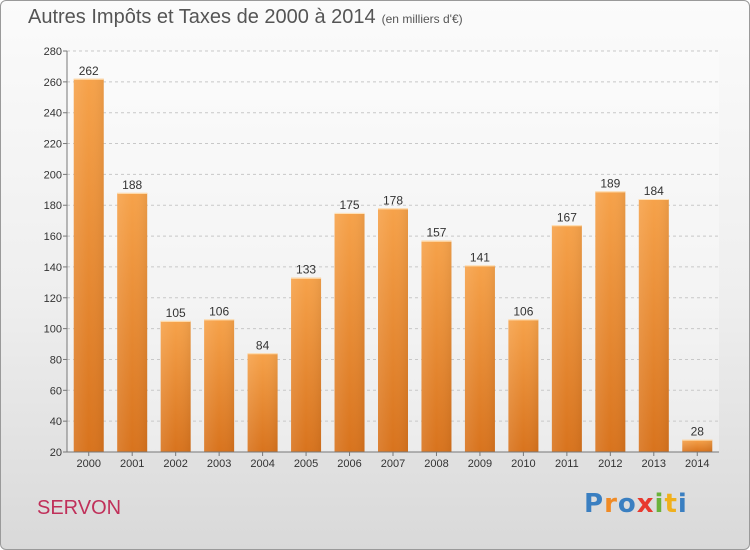 The width and height of the screenshot is (750, 550). Describe the element at coordinates (53, 237) in the screenshot. I see `y-tick-label: 160` at that location.